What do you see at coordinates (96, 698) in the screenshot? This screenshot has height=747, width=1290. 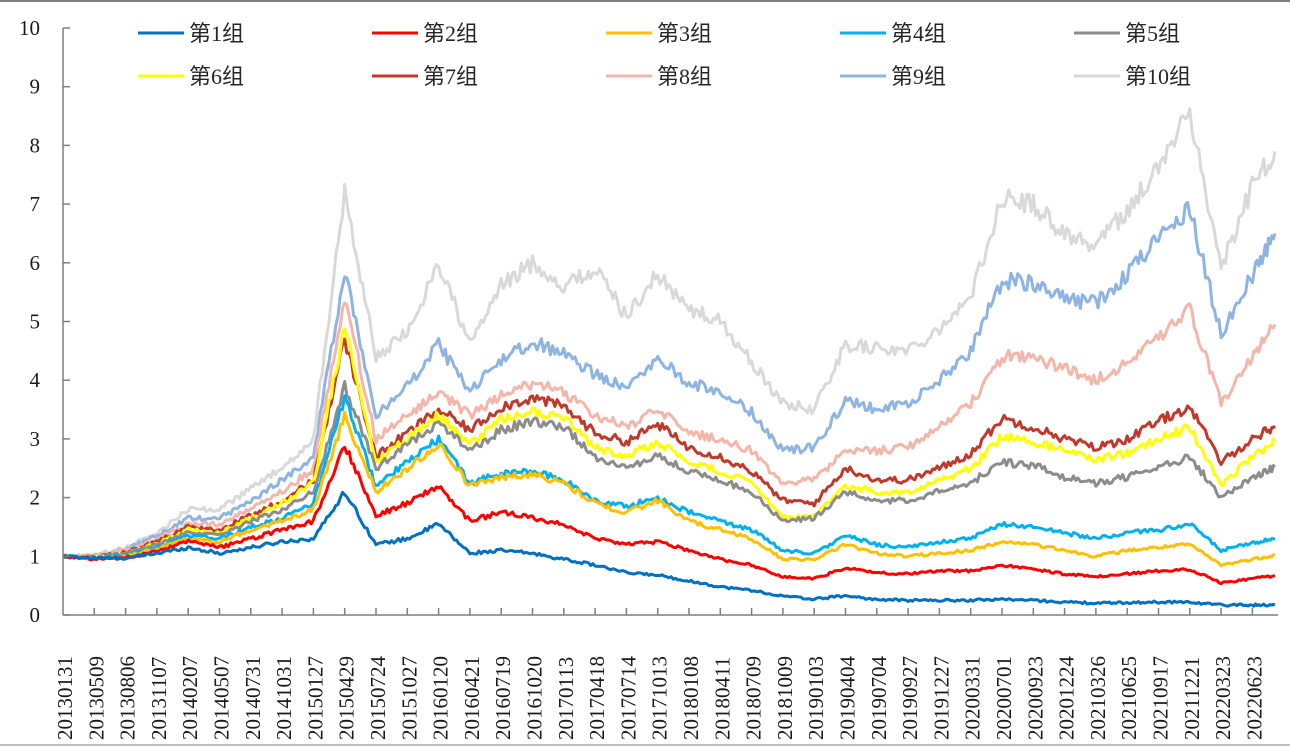 I see `x-tick-label: 20130509` at bounding box center [96, 698].